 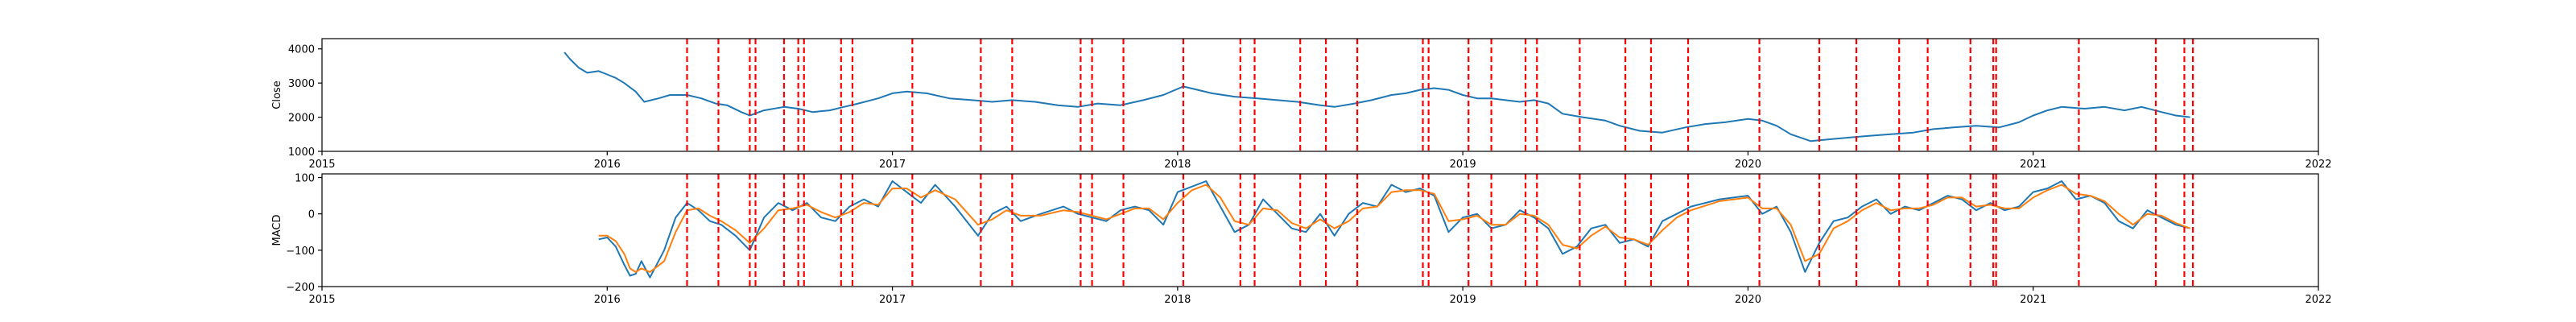 I want to click on close-x-tick-label-1: 2016, so click(x=607, y=165).